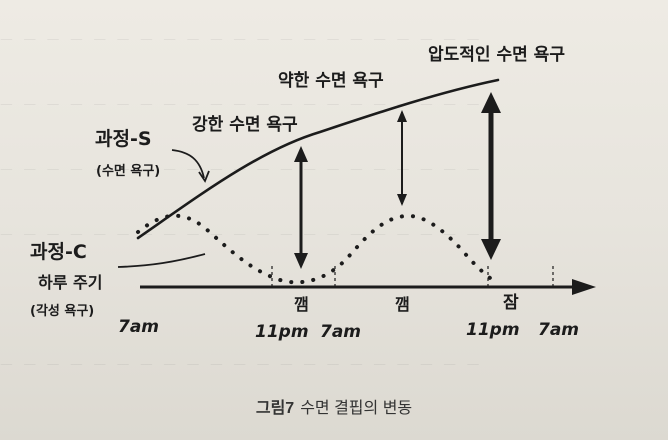 This screenshot has height=440, width=668. I want to click on sleep-label: 잠, so click(511, 303).